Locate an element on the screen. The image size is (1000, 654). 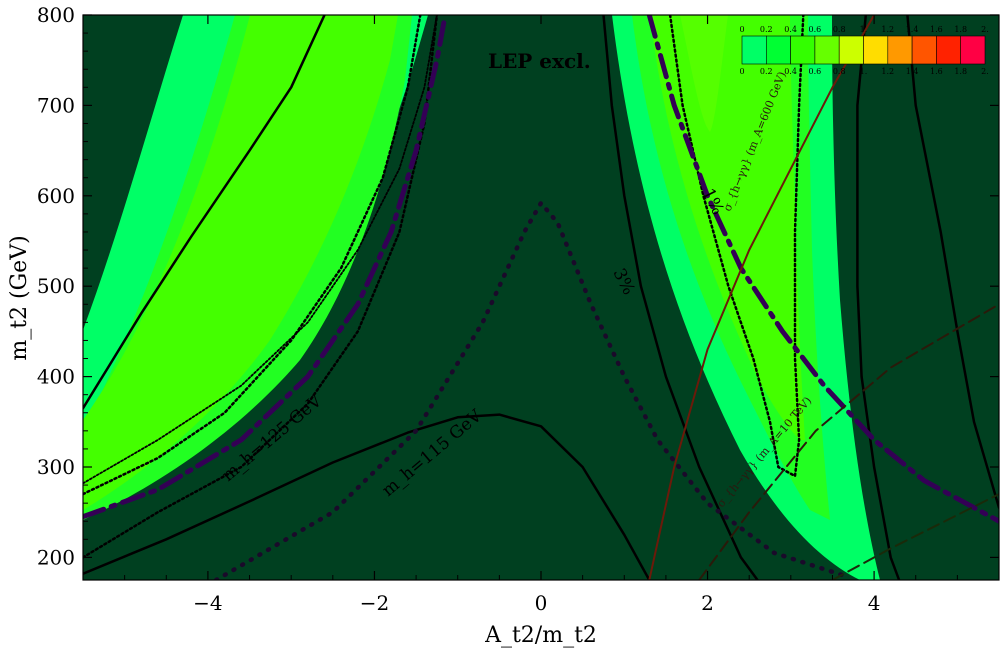
right-band-core is located at coordinates (704, 73).